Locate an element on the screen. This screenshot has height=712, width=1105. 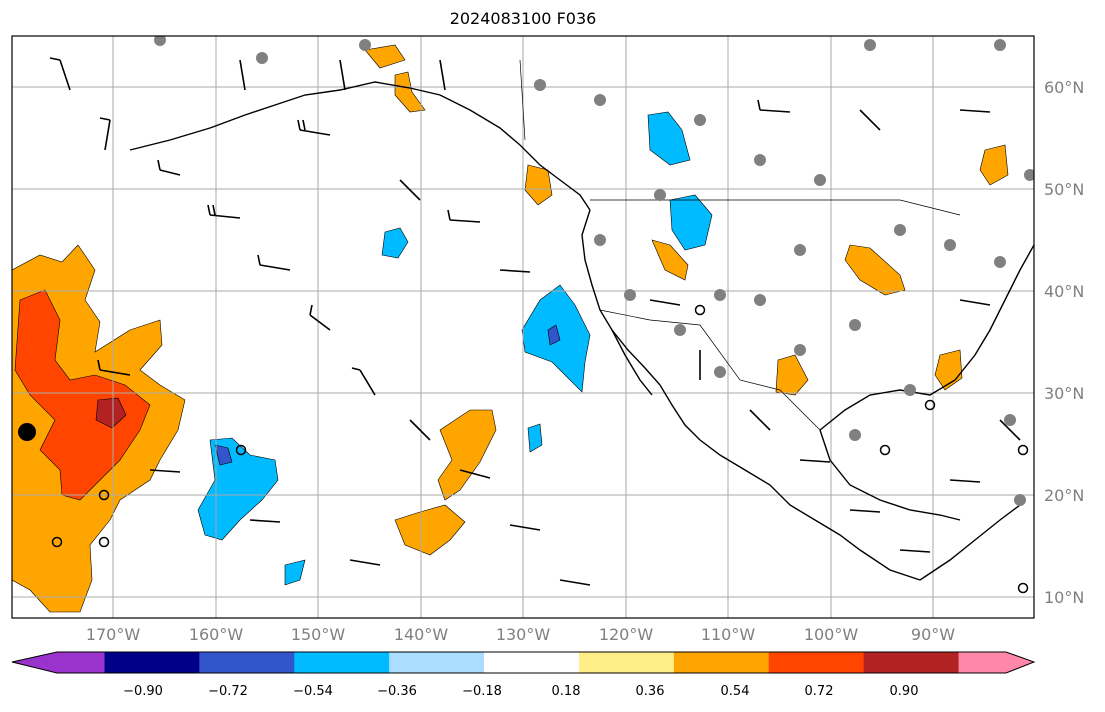
lon-label-120w: 120°W is located at coordinates (626, 634).